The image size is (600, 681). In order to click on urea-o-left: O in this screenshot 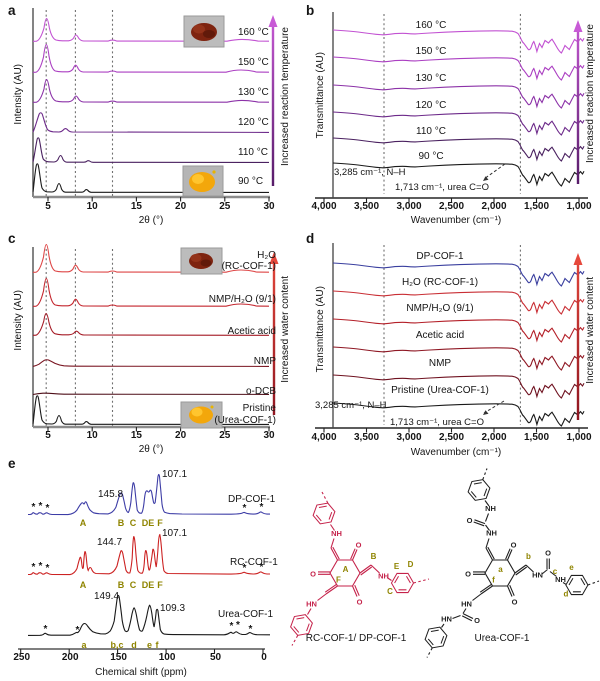, I will do `click(468, 574)`.